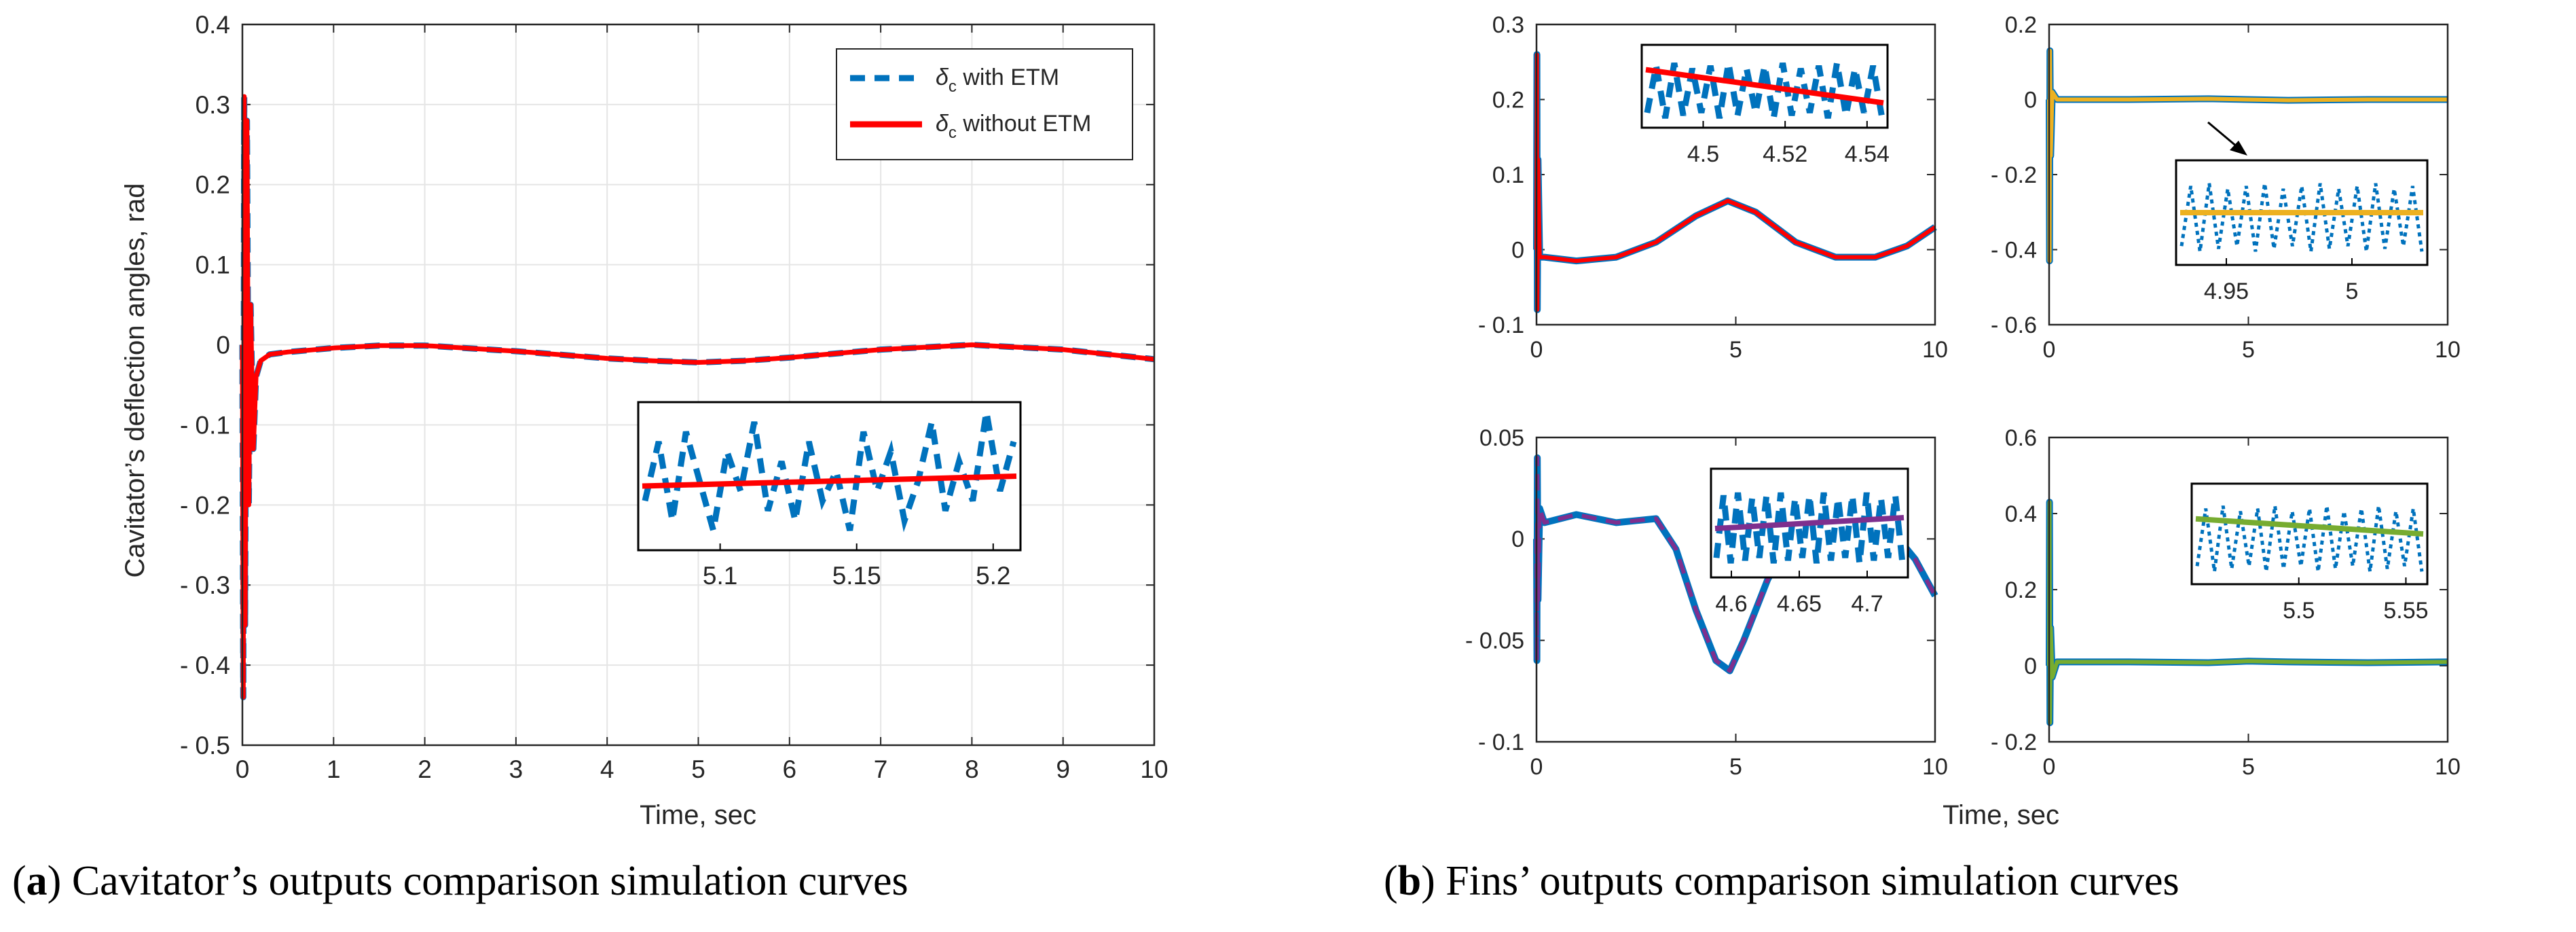 The height and width of the screenshot is (932, 2576). What do you see at coordinates (1735, 182) in the screenshot?
I see `fin1-without-etm-line` at bounding box center [1735, 182].